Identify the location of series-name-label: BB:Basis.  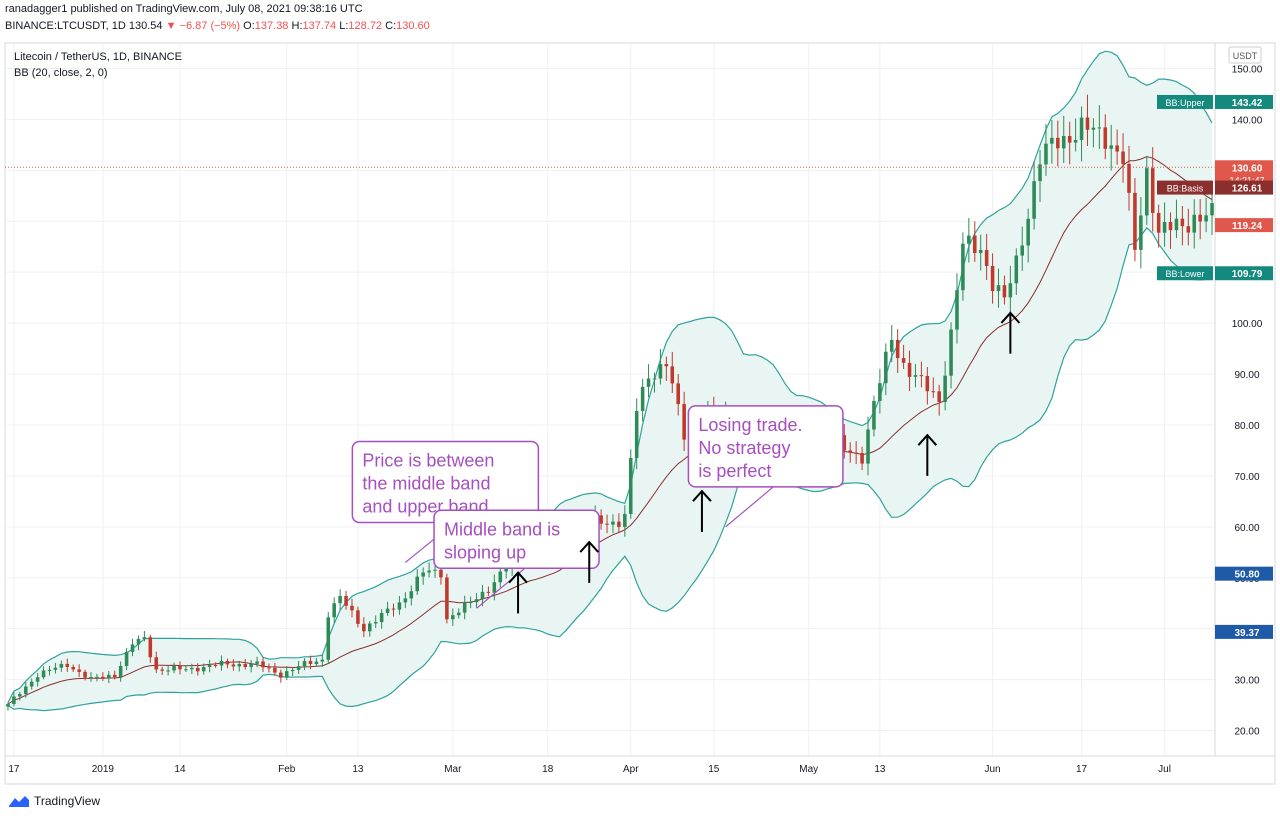
(1185, 189).